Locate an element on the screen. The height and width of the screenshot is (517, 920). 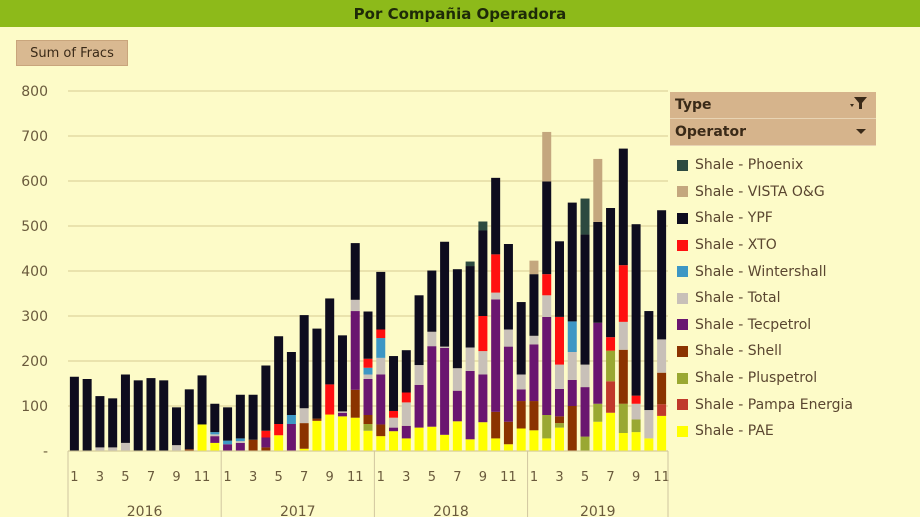
legend-item: Shale - Wintershall is located at coordinates (773, 271).